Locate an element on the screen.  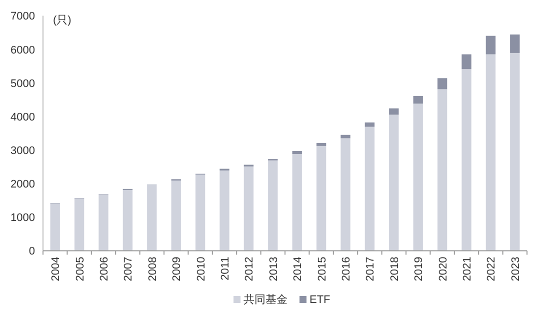
x-tick-label: 2008 is located at coordinates (152, 269).